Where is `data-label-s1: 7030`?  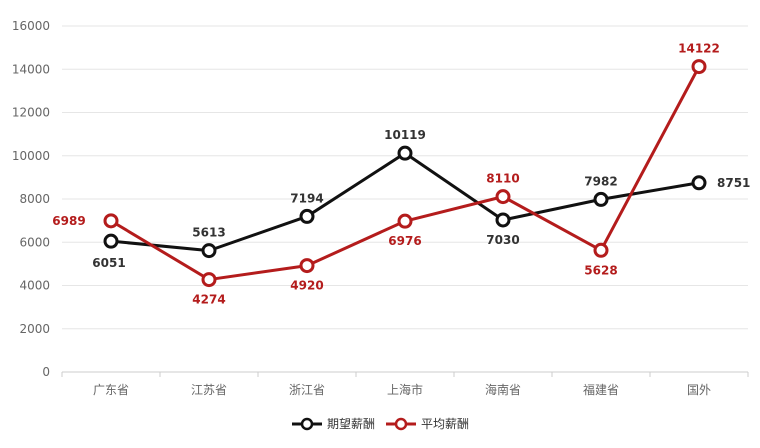
data-label-s1: 7030 is located at coordinates (502, 240).